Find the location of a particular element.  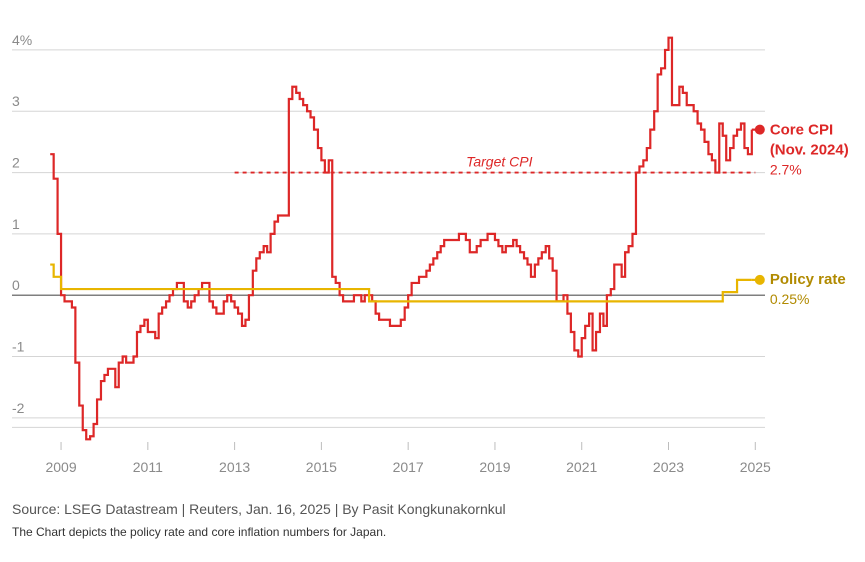

core-cpi-value-label: 2.7% is located at coordinates (786, 170).